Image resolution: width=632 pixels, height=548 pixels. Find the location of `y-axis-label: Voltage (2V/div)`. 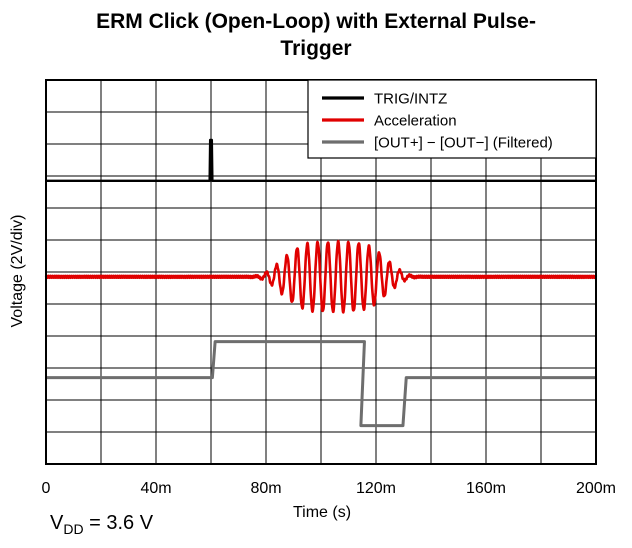

y-axis-label: Voltage (2V/div) is located at coordinates (17, 271).